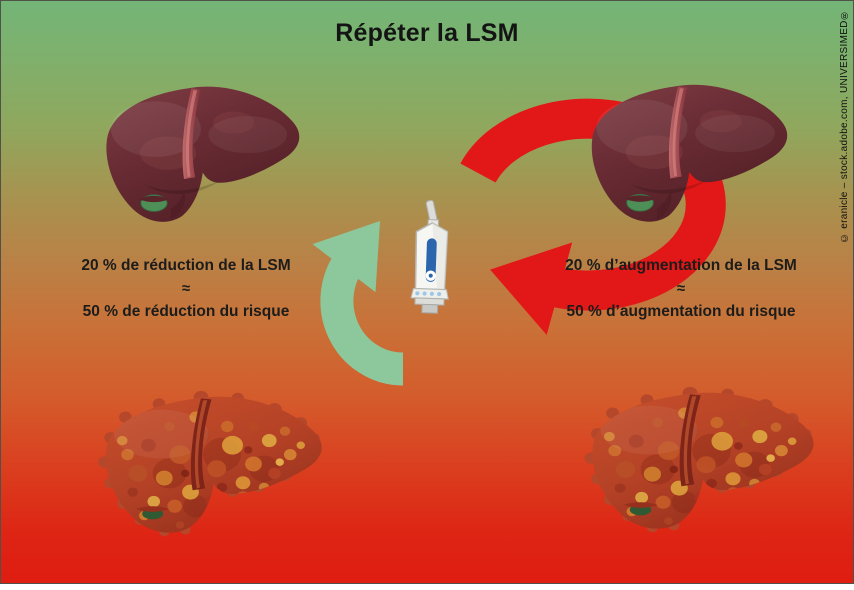 The height and width of the screenshot is (590, 854). Describe the element at coordinates (427, 33) in the screenshot. I see `page-title: Répéter la LSM` at that location.